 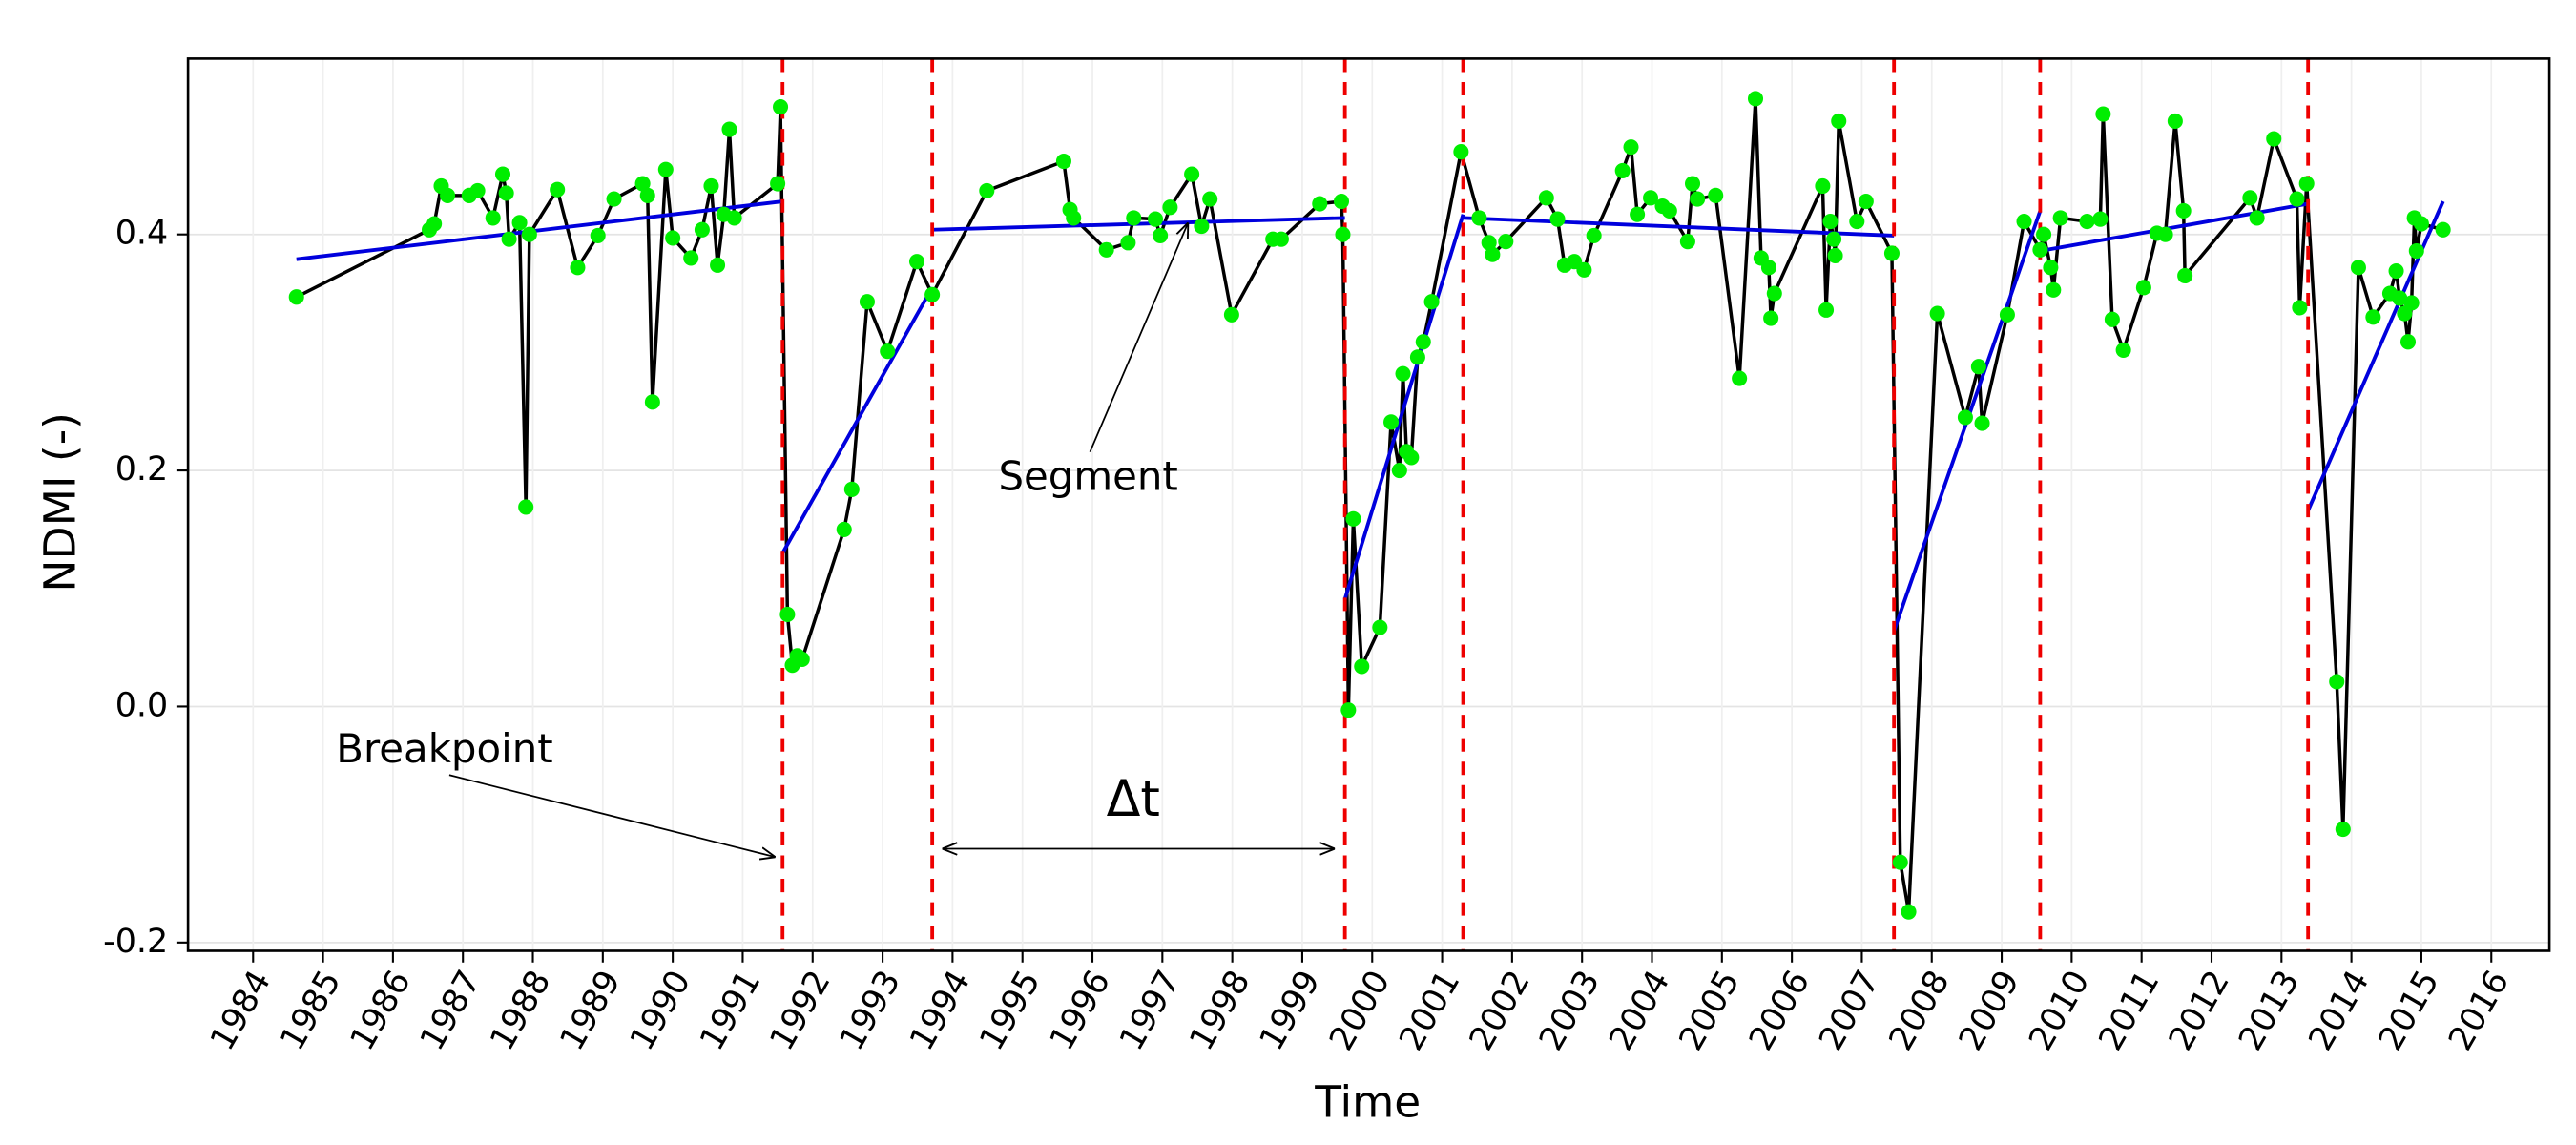 I want to click on x-tick-label: 1992, so click(x=801, y=1011).